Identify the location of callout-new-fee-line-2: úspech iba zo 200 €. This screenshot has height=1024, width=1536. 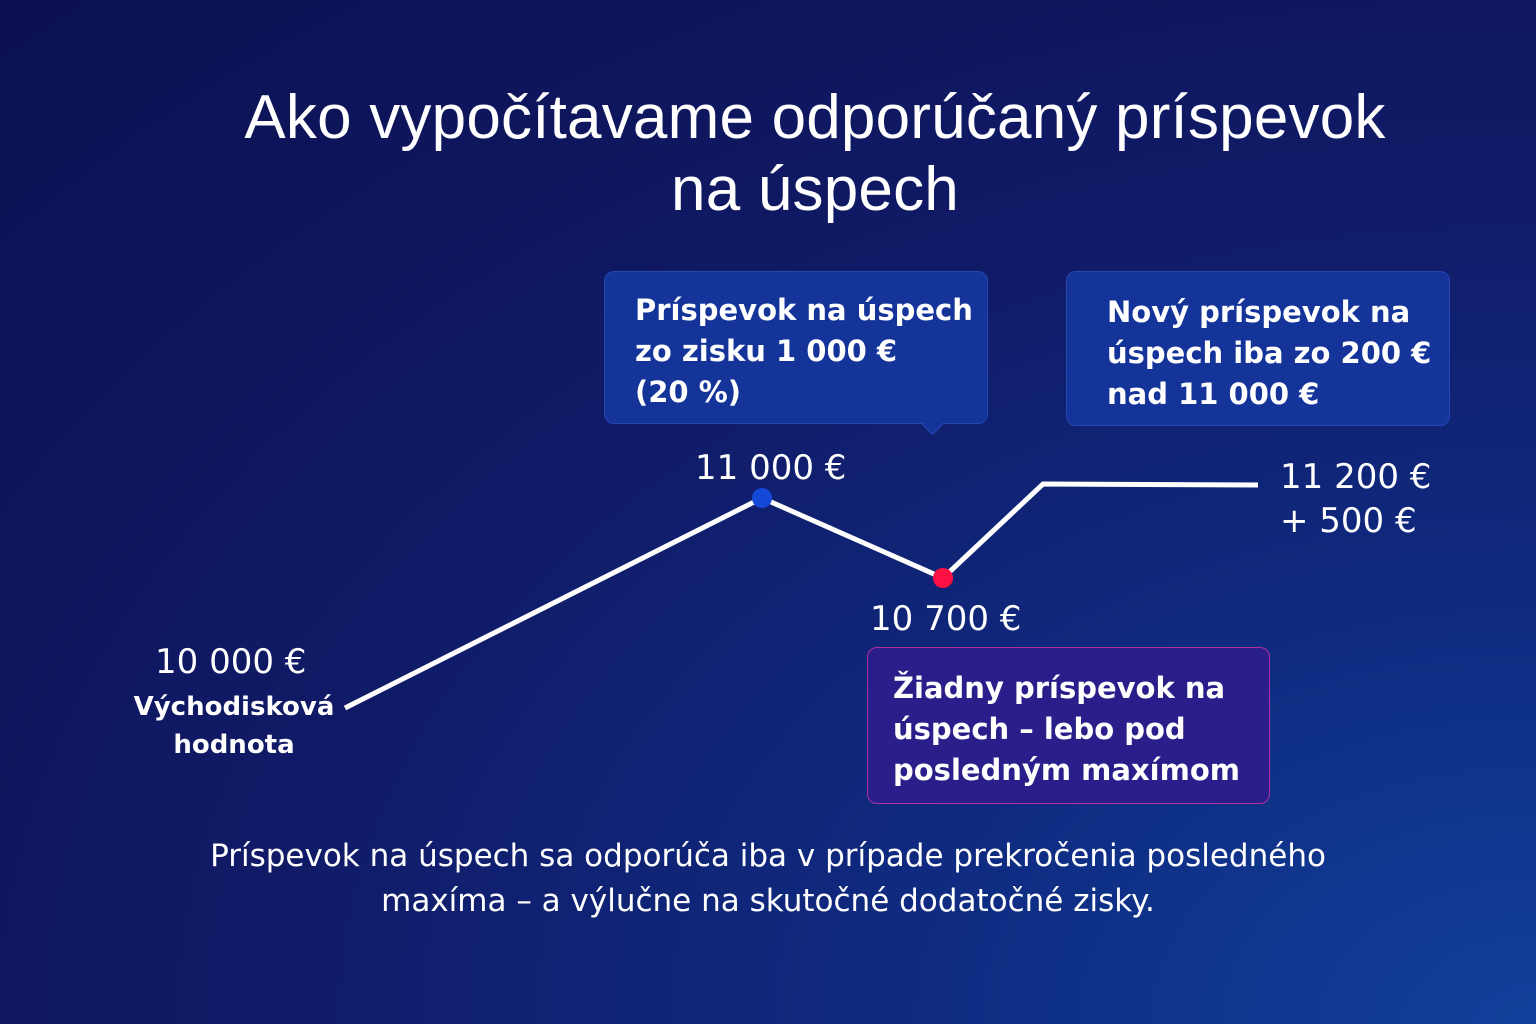
(1269, 353).